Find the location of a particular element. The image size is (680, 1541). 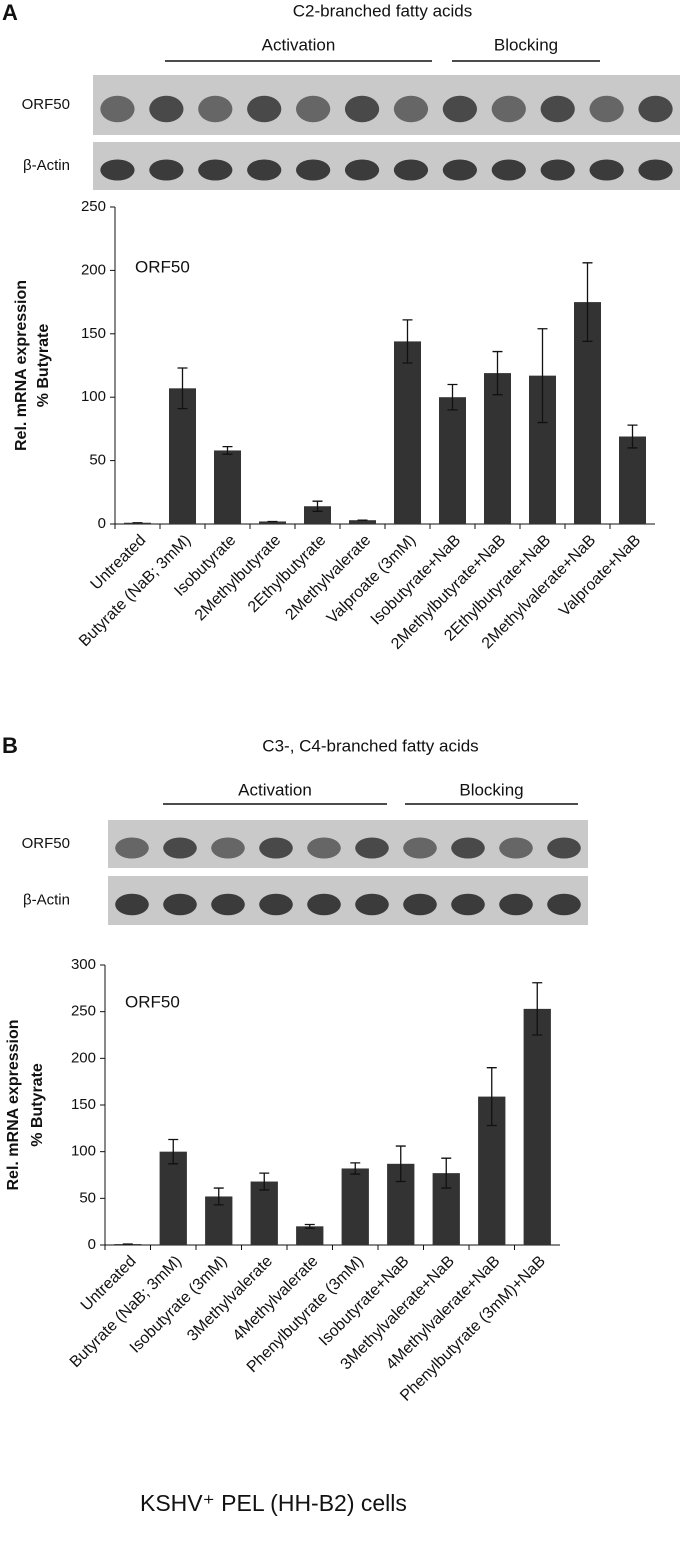

footer: KSHV⁺ PEL (HH-B2) cells is located at coordinates (273, 1503).